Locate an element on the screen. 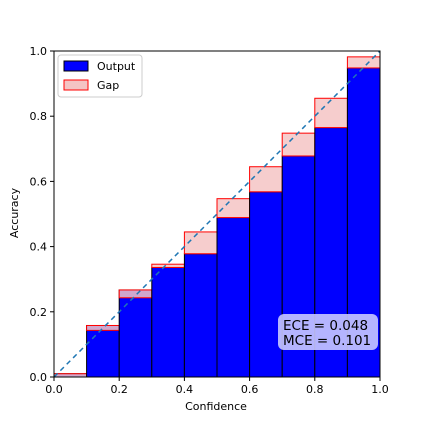  ece-text: ECE = 0.048 is located at coordinates (325, 326).